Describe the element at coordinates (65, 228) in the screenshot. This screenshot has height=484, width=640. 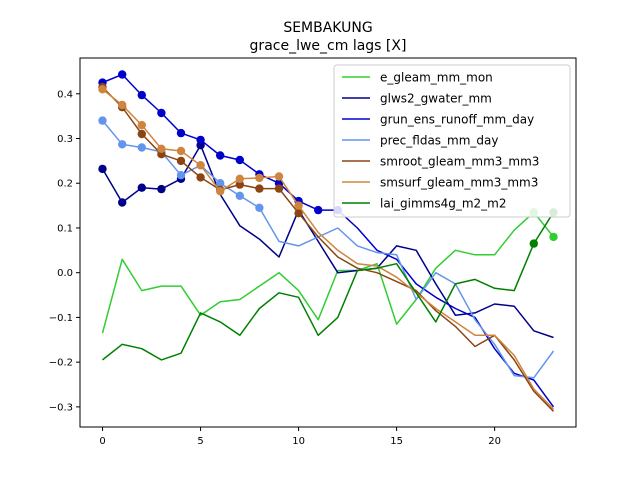
I see `y-tick-label: 0.1` at that location.